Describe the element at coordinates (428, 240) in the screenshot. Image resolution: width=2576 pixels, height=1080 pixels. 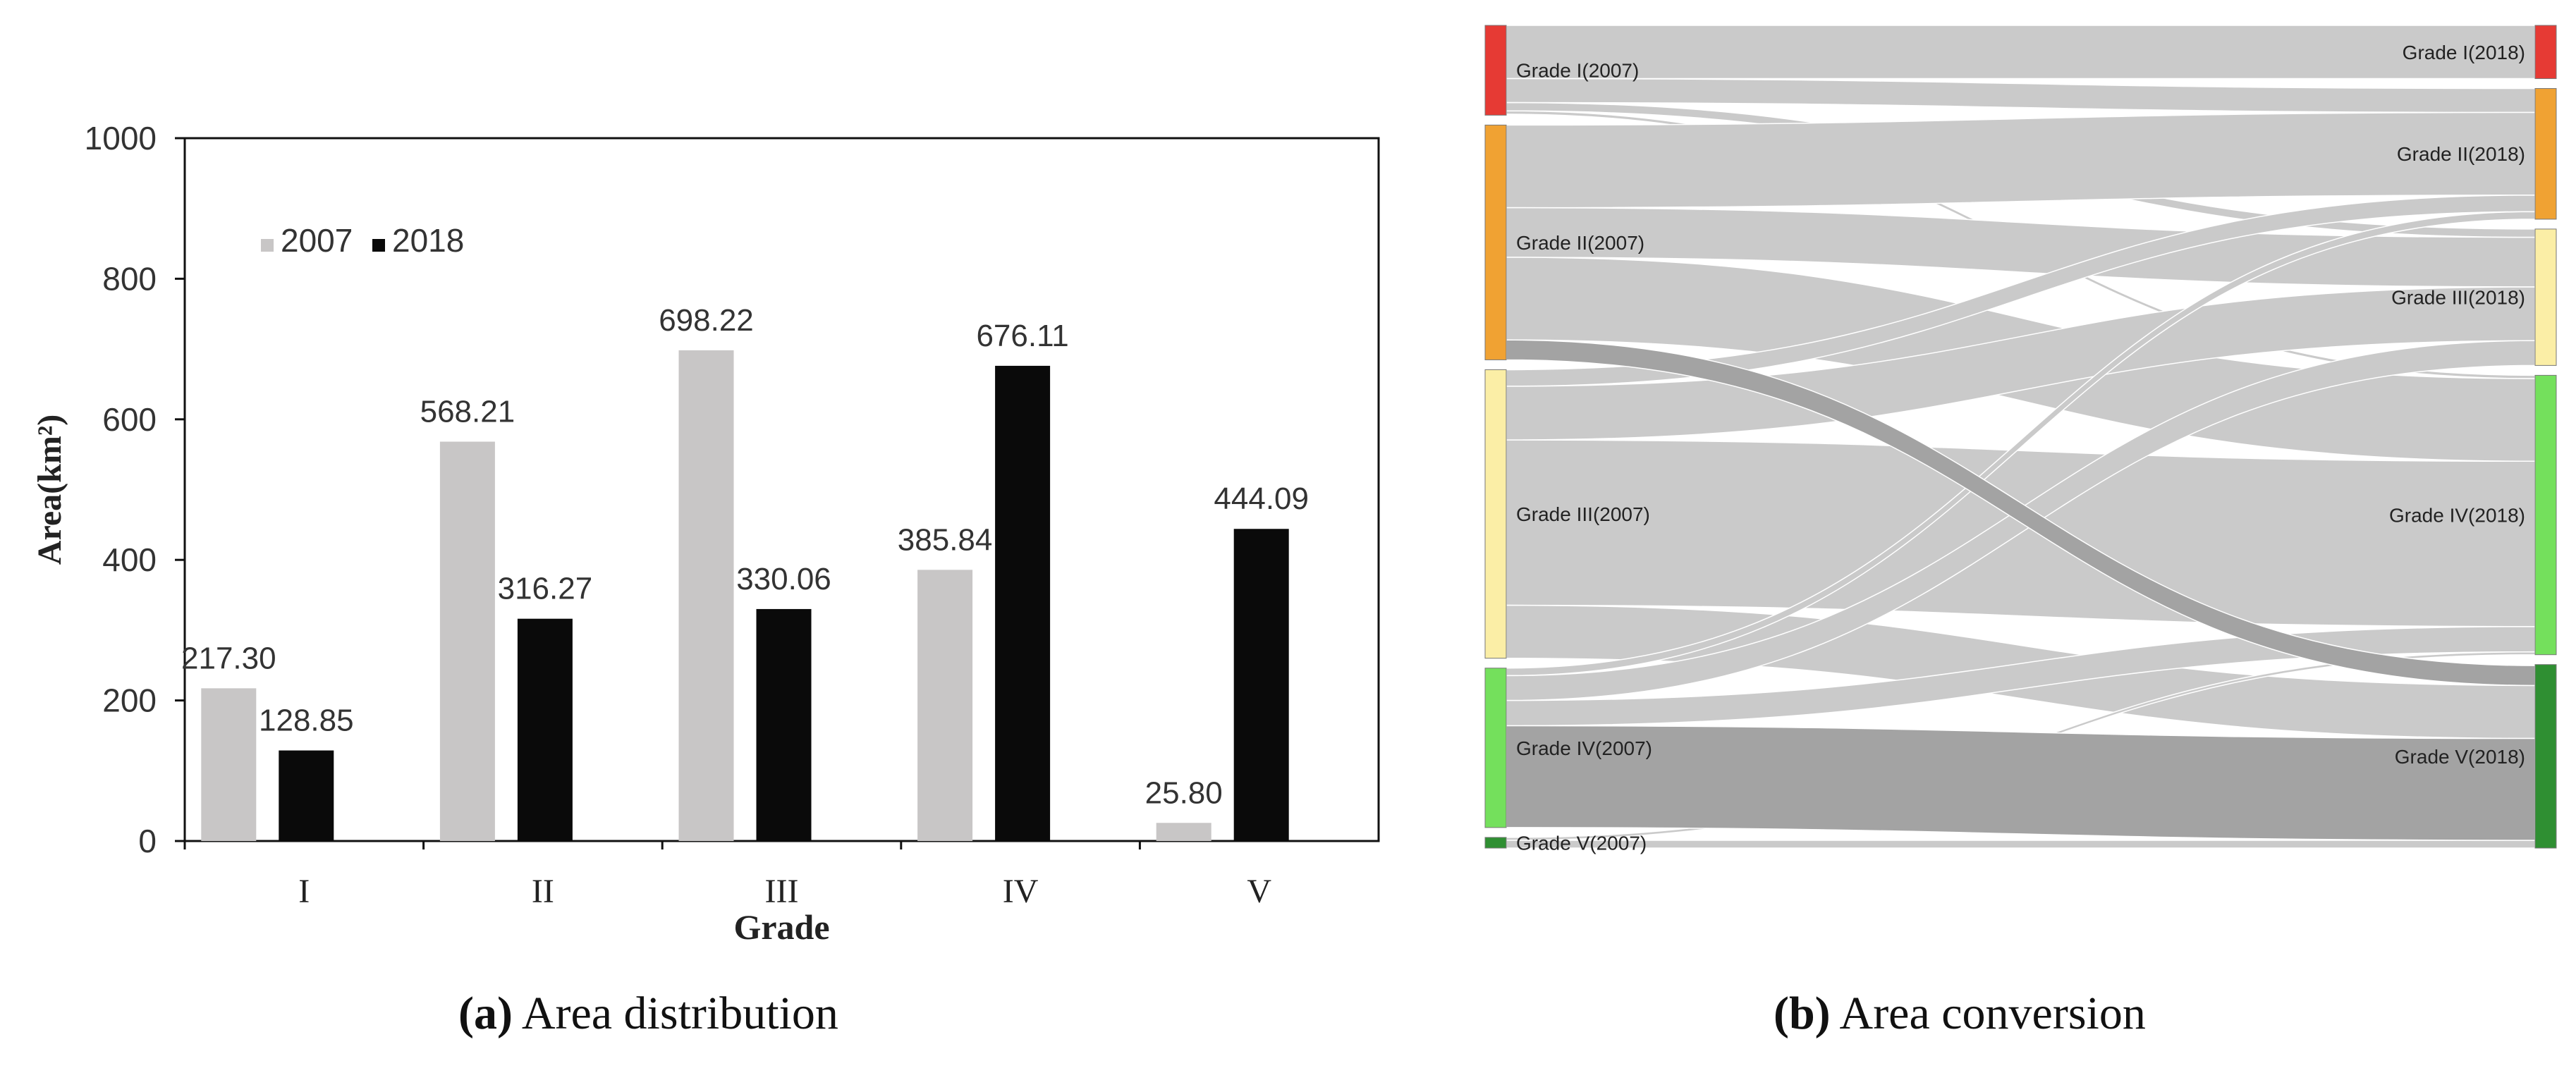
I see `legend-label-2018: 2018` at that location.